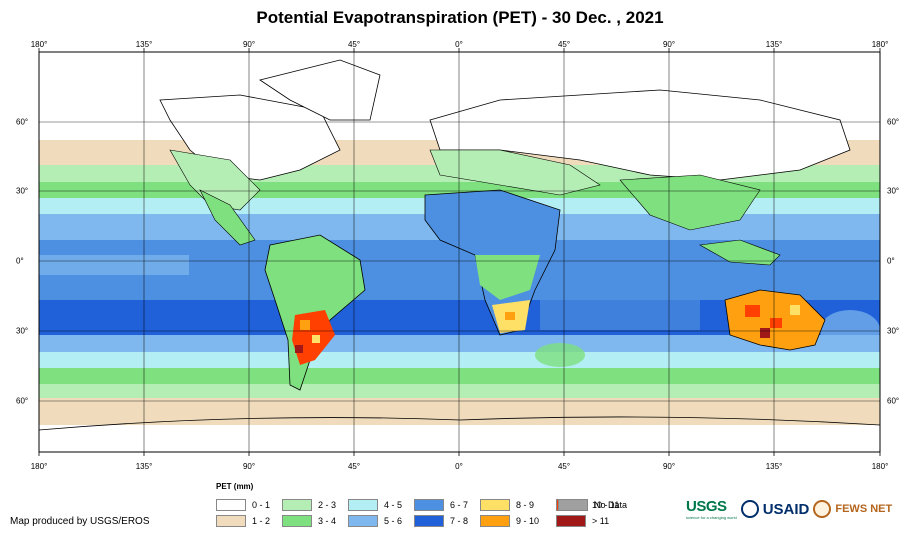 The image size is (920, 539). Describe the element at coordinates (459, 44) in the screenshot. I see `lon-label-top-0: 0°` at that location.